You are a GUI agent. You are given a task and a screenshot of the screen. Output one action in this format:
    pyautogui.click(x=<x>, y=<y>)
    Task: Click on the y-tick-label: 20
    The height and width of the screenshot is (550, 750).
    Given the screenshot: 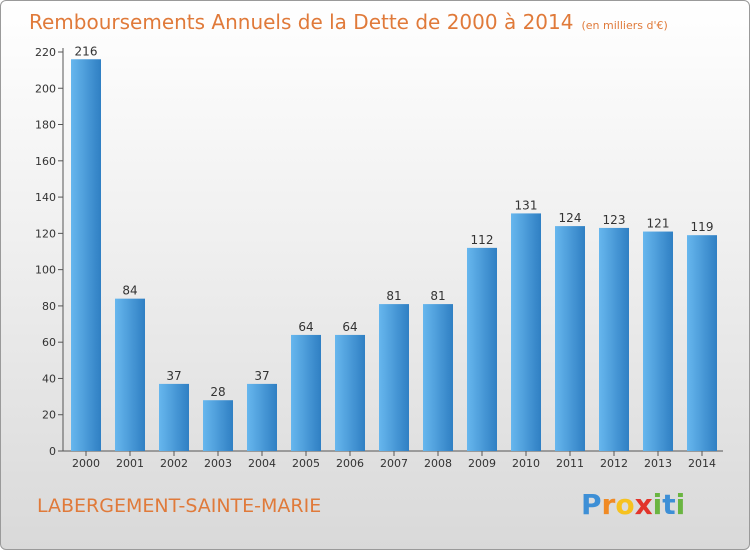 What is the action you would take?
    pyautogui.click(x=49, y=415)
    